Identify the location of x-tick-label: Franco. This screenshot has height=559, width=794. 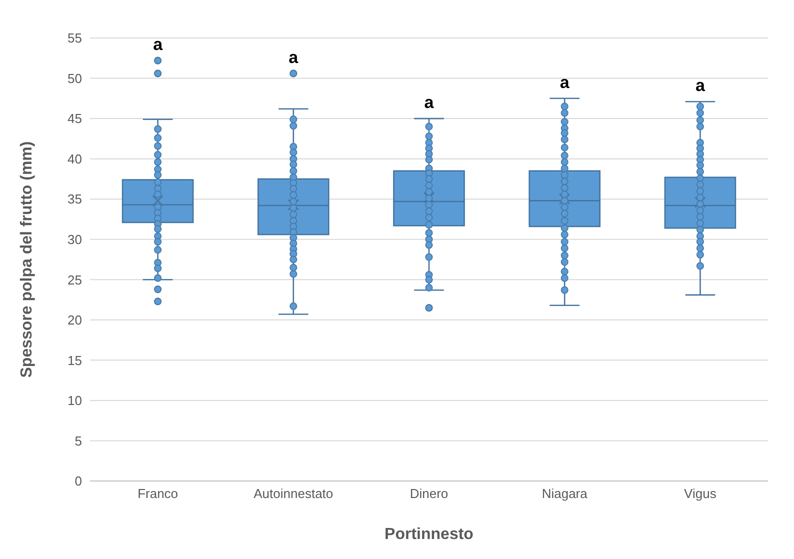
(158, 494).